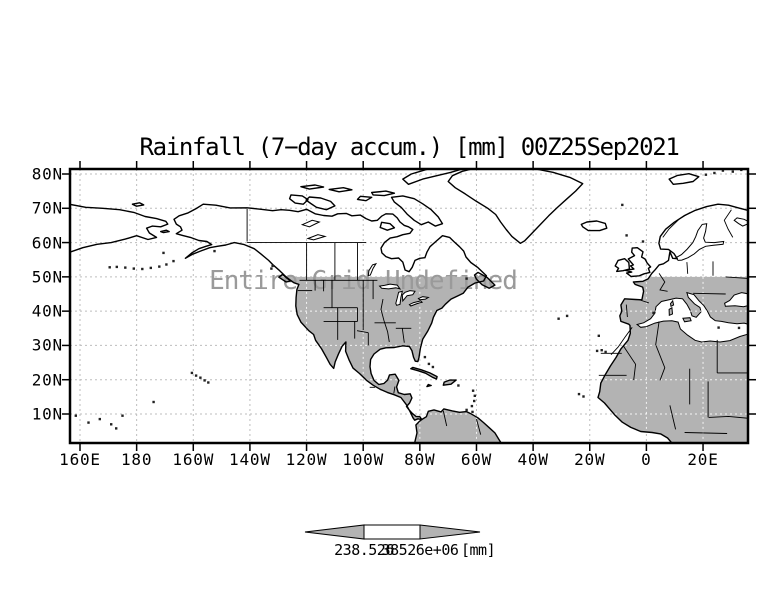 This screenshot has width=784, height=612. I want to click on y-tick-label-30N: 30N, so click(47, 345).